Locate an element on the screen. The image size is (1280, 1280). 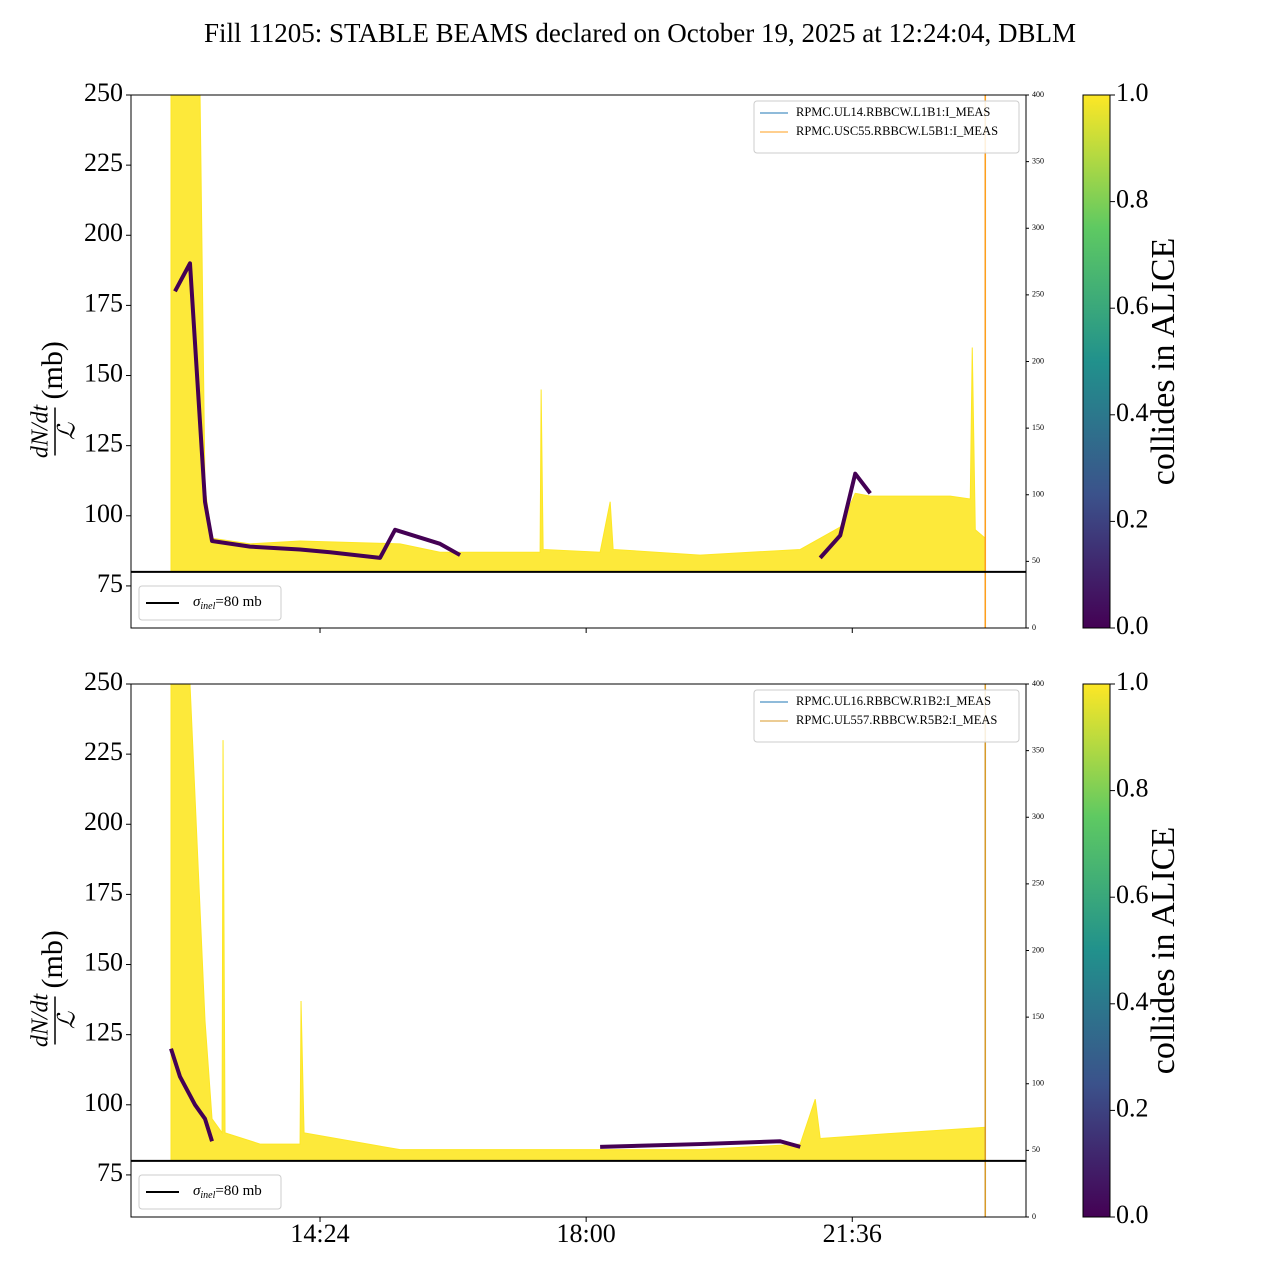
legend-label: RPMC.USC55.RBBCW.L5B1:I_MEAS is located at coordinates (897, 131).